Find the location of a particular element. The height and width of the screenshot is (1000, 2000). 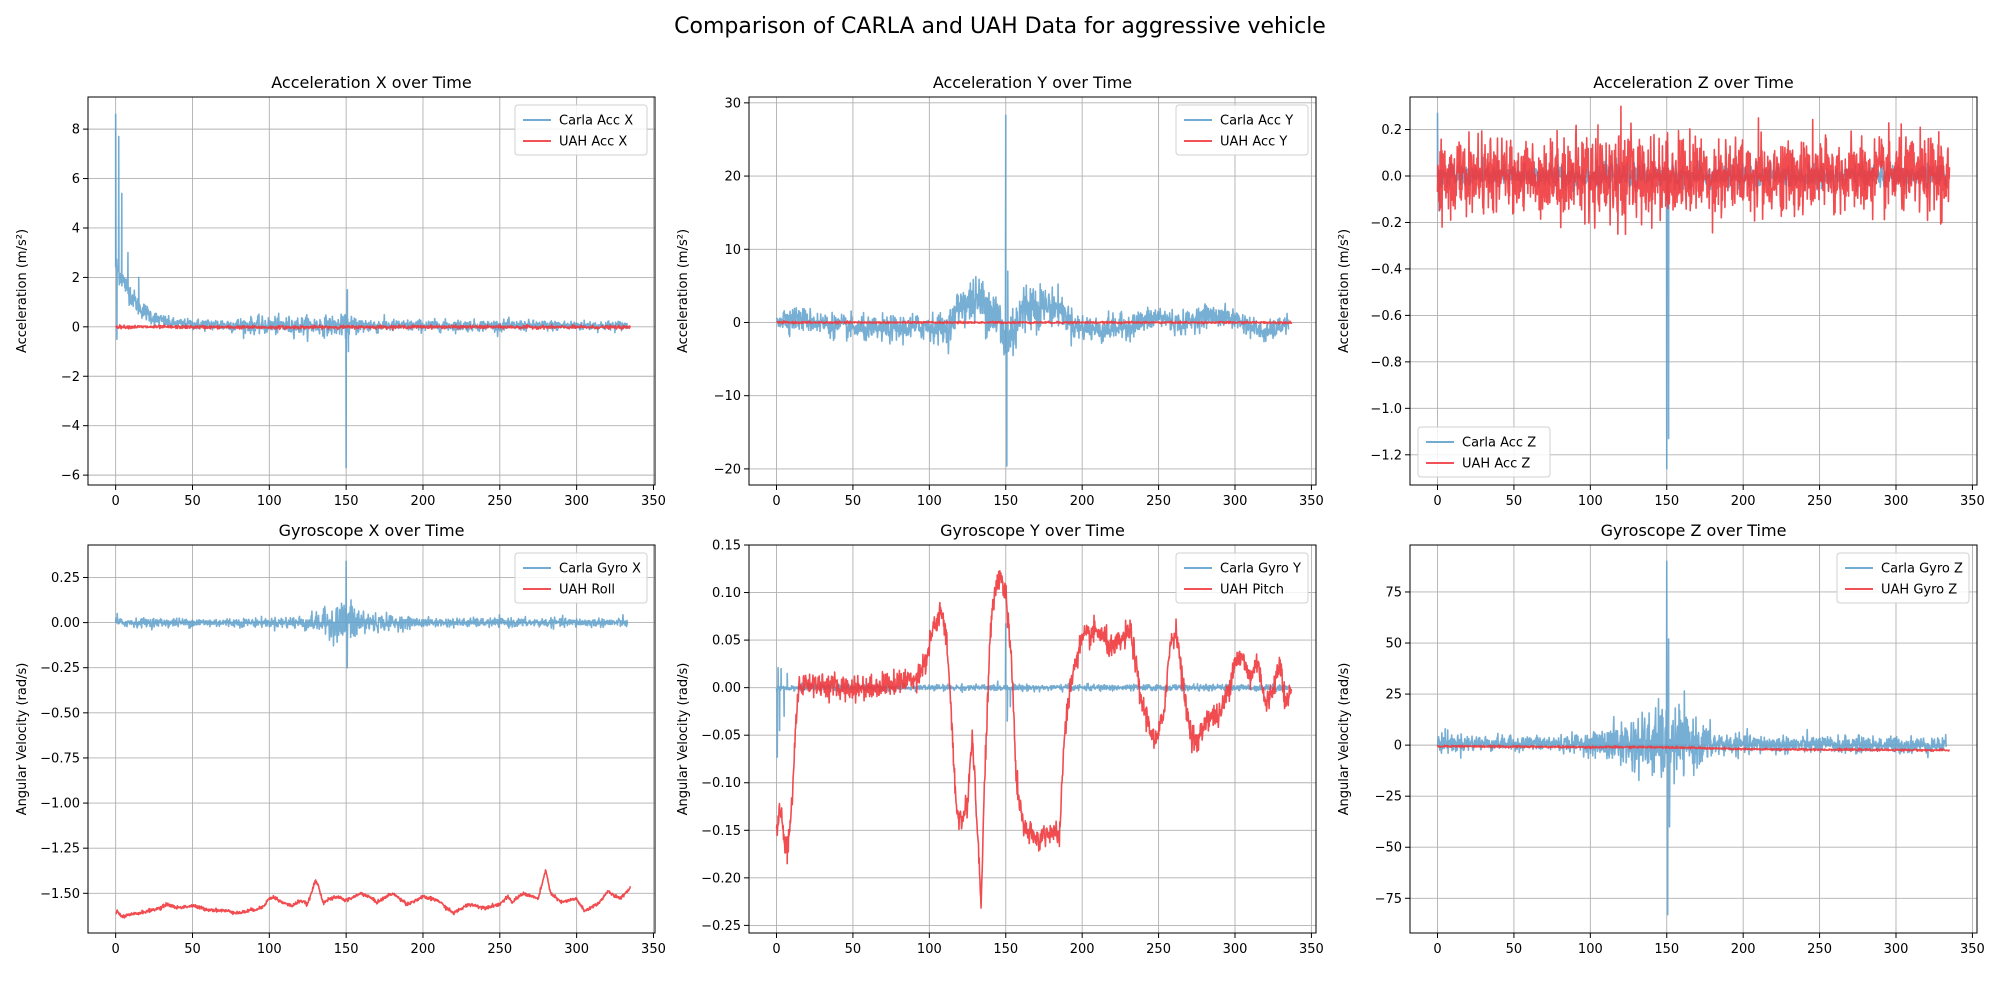

y-tick-label: 25 is located at coordinates (1393, 695).